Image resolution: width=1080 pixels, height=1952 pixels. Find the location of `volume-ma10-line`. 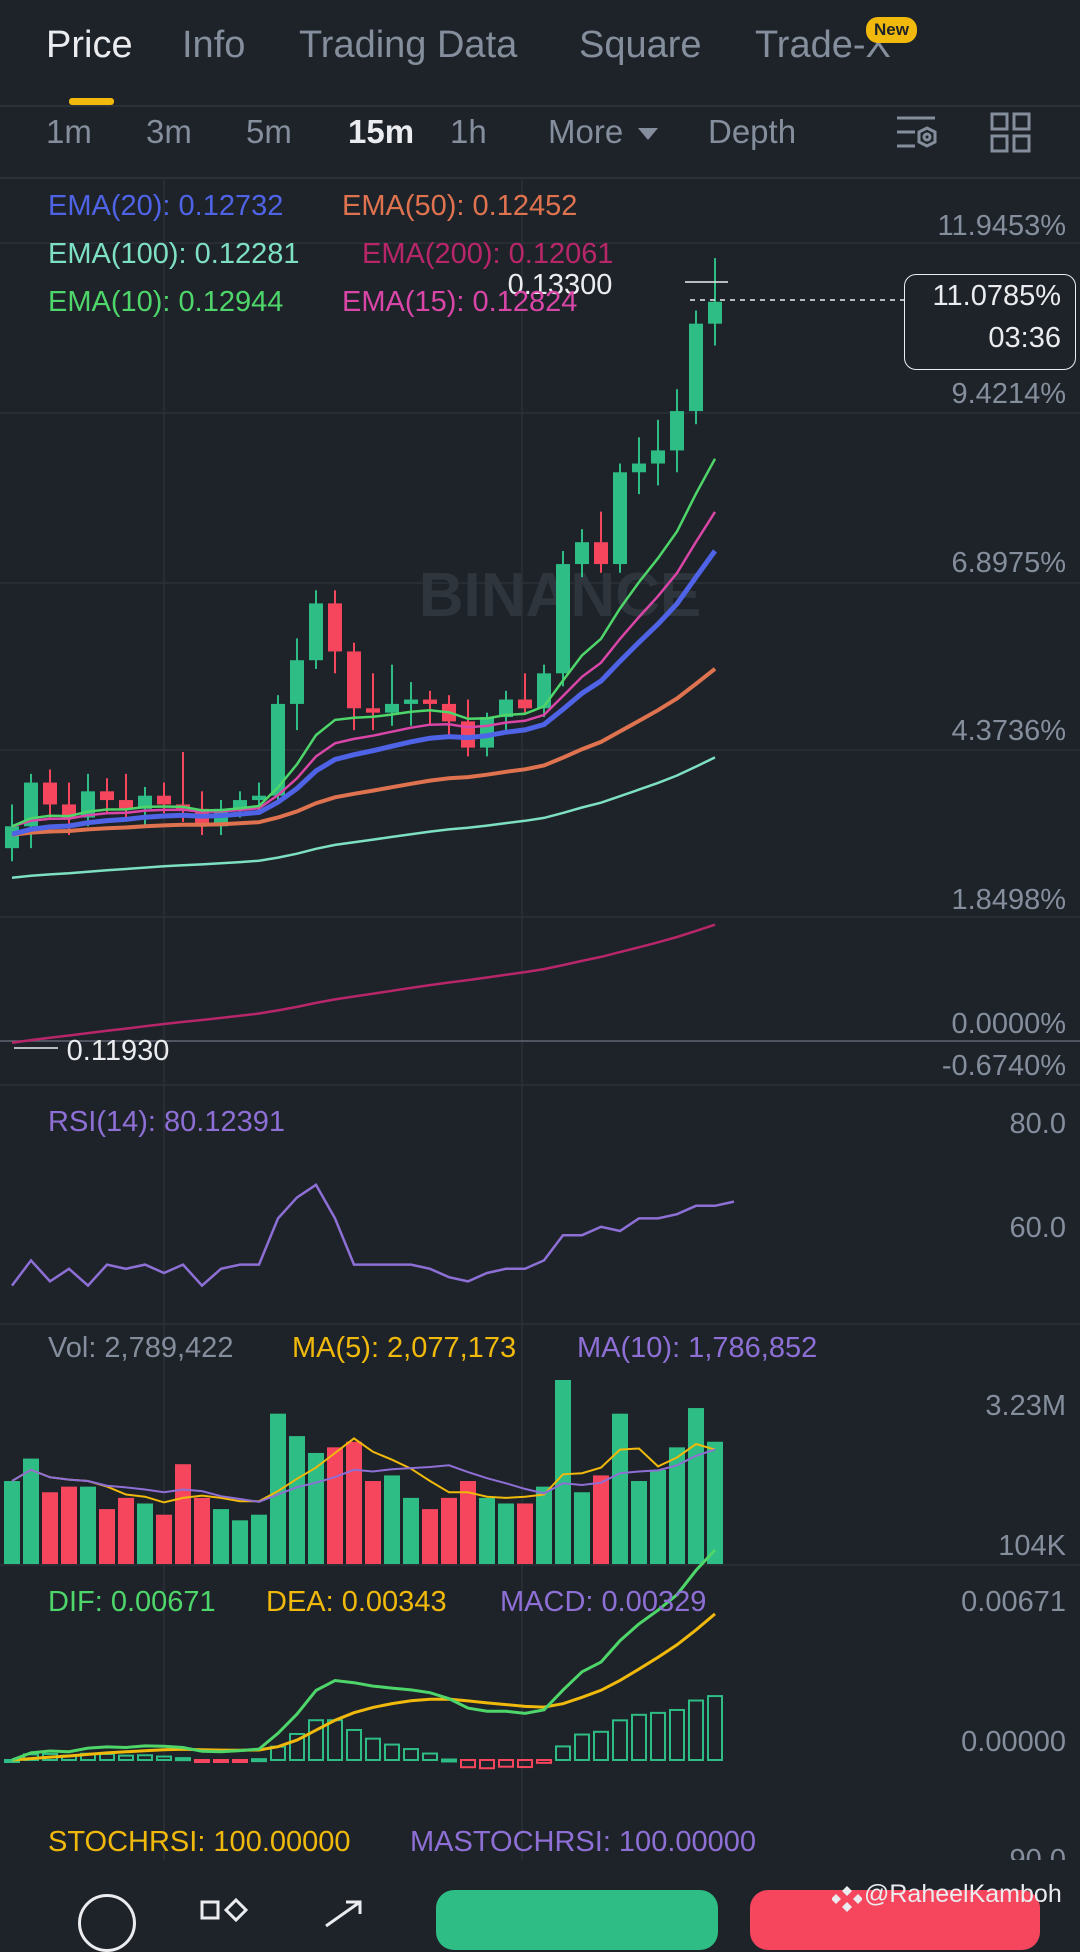

volume-ma10-line is located at coordinates (363, 1475).